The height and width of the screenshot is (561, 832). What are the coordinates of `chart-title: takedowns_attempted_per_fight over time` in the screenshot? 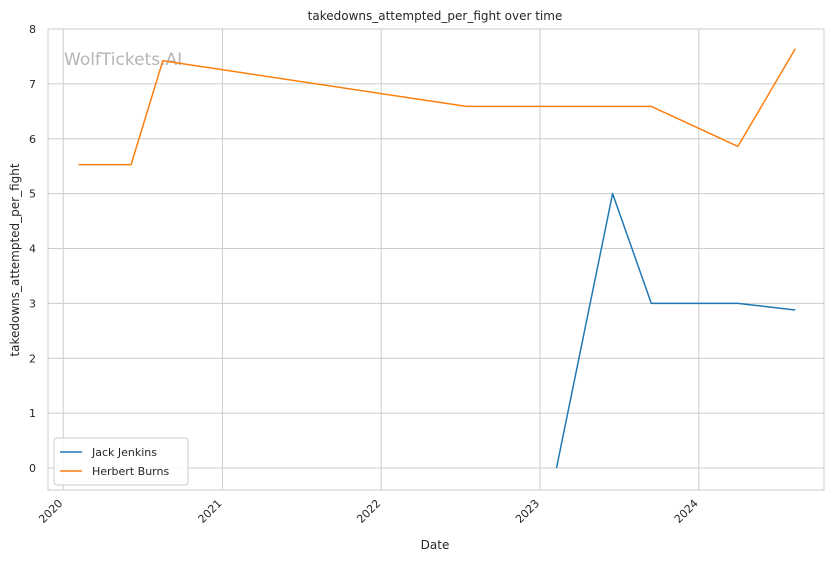 It's located at (435, 16).